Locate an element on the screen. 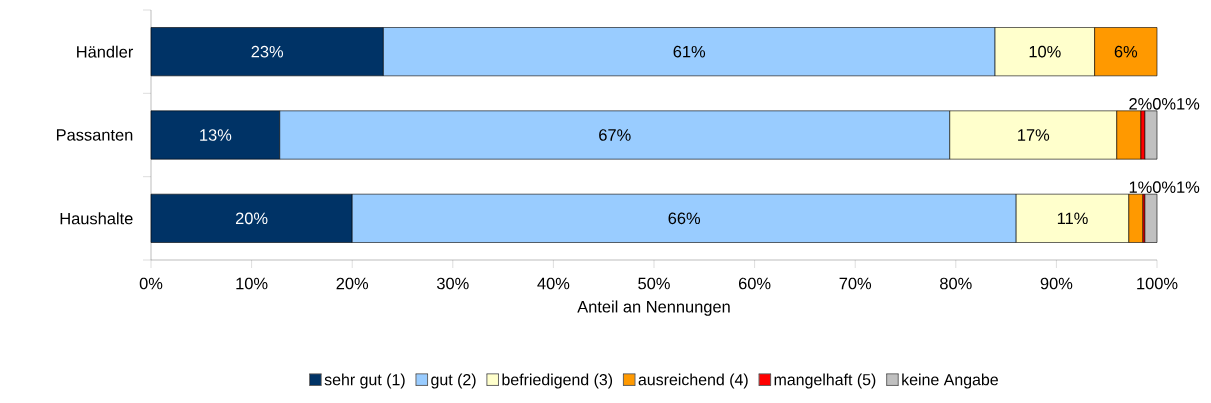  x-tick-label: 80% is located at coordinates (956, 283).